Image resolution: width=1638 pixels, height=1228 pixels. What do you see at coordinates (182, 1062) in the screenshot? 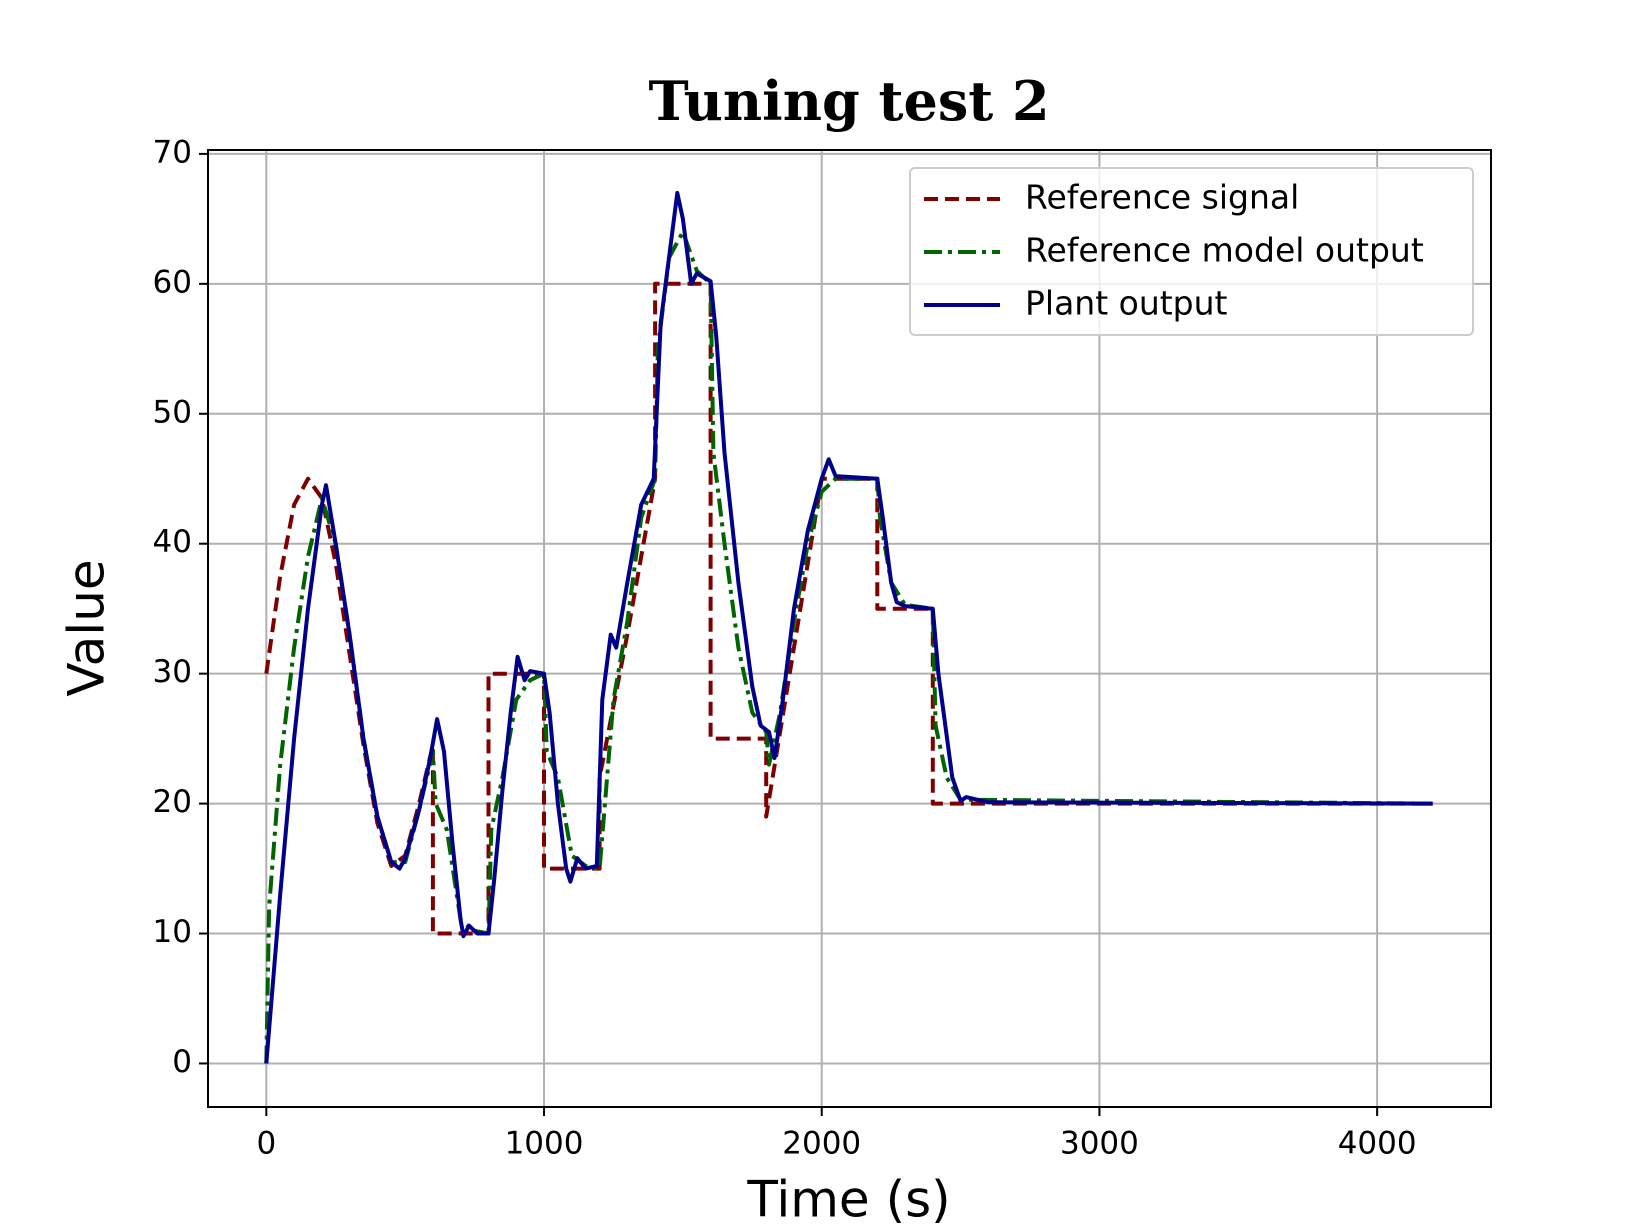
I see `y-tick-label: 0` at bounding box center [182, 1062].